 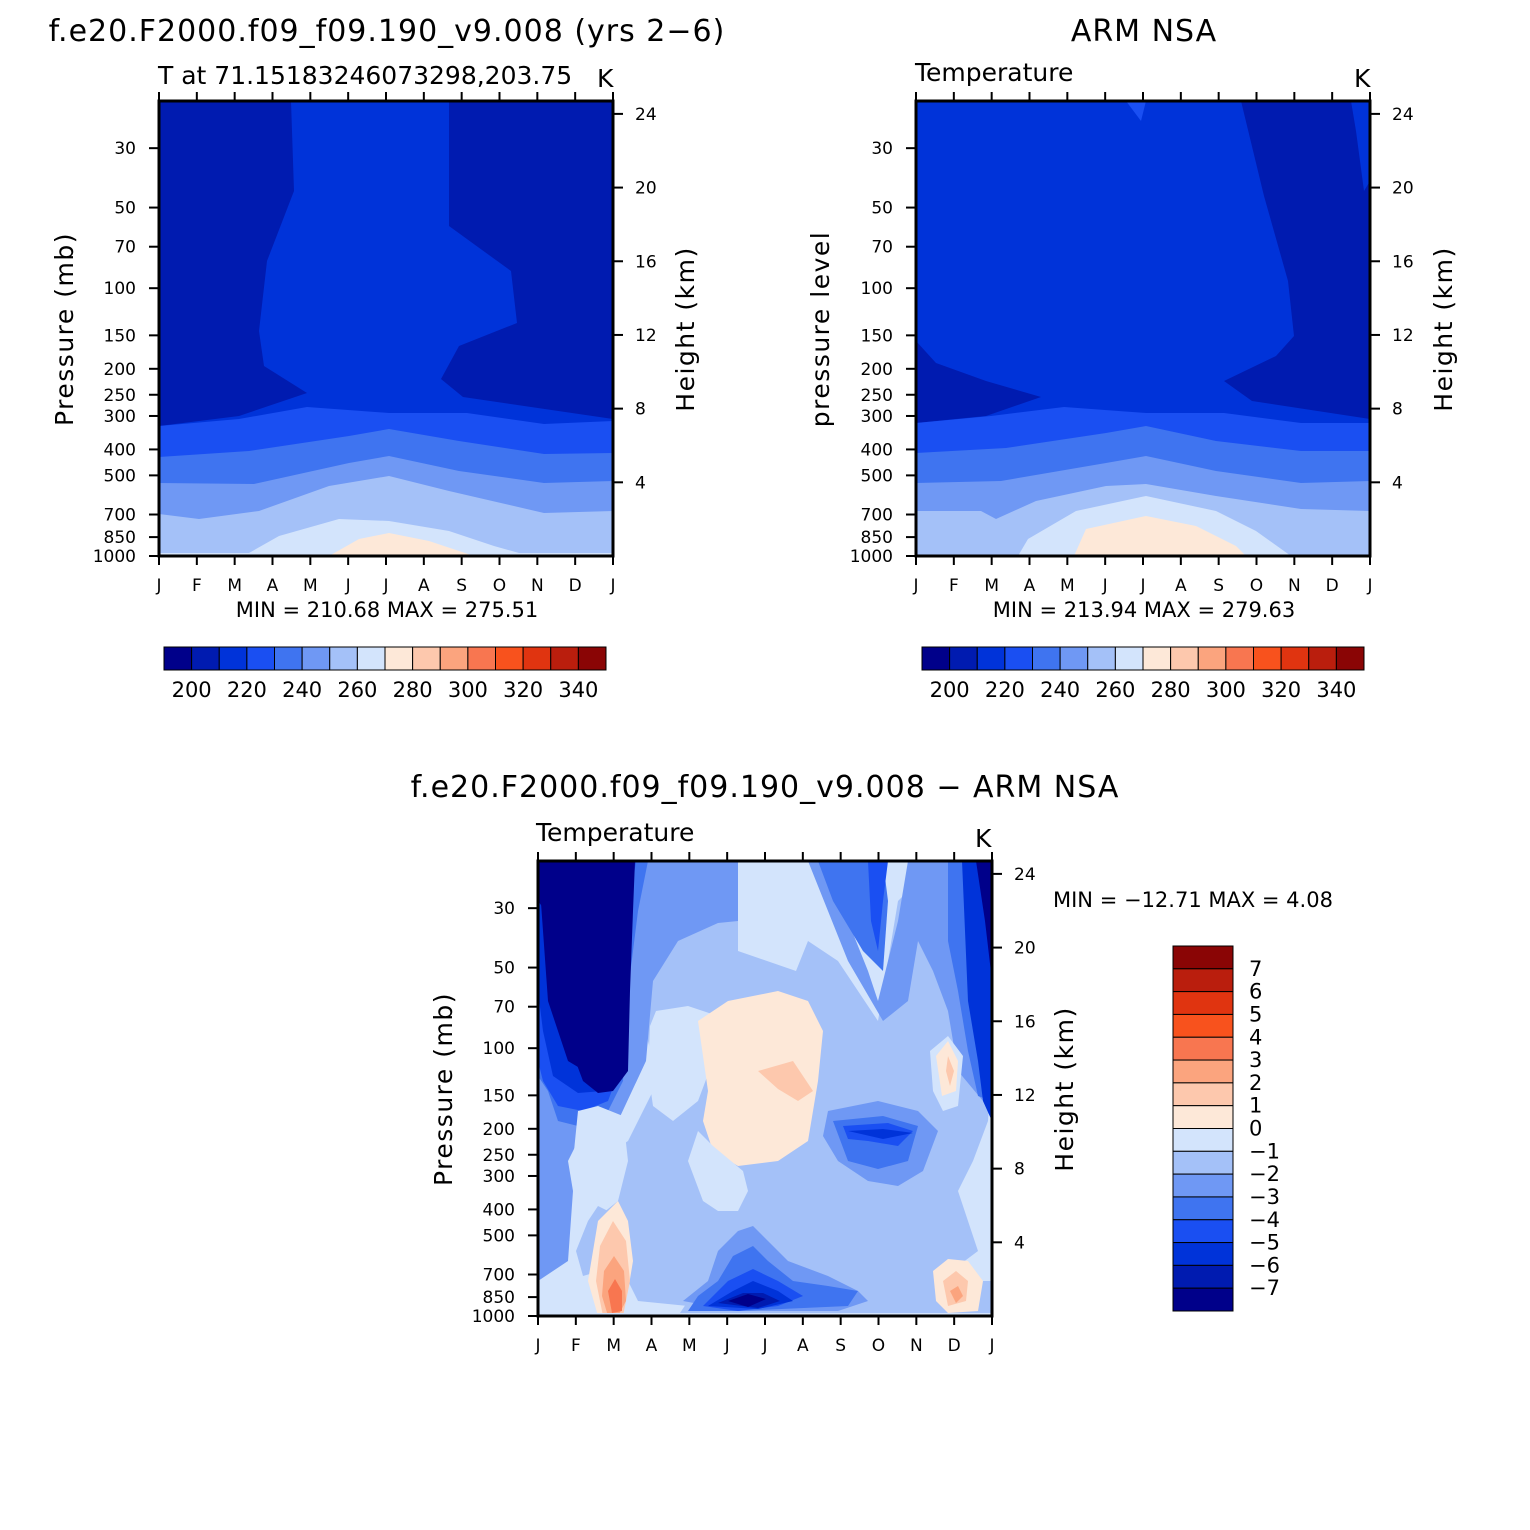 I want to click on colorbar-label: 5, so click(x=1255, y=1014).